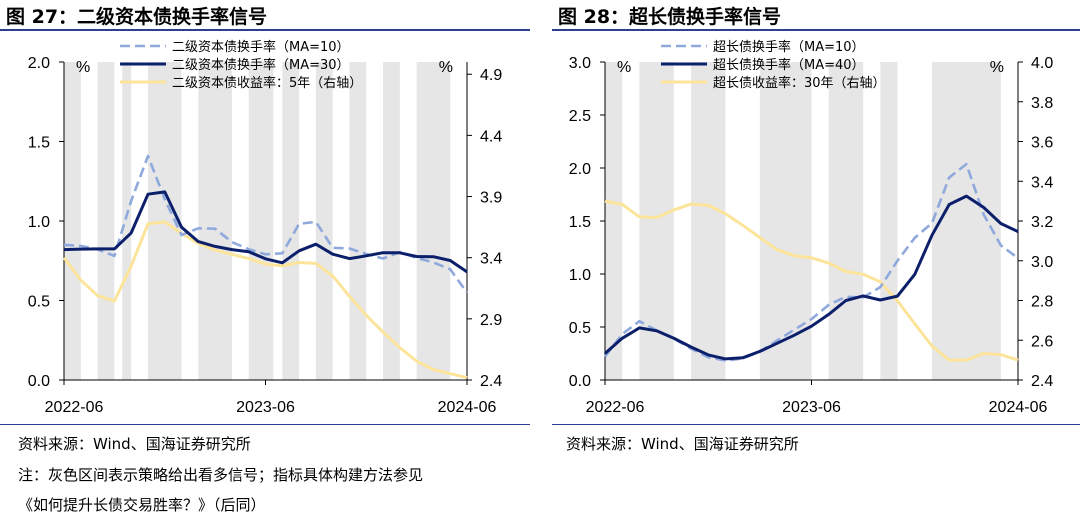  I want to click on y2-tick-label: 3.2, so click(1042, 222).